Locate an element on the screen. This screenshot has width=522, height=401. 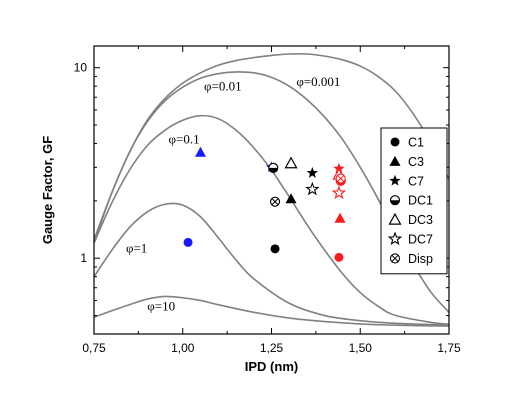
legend-label-c1: C1 is located at coordinates (416, 143).